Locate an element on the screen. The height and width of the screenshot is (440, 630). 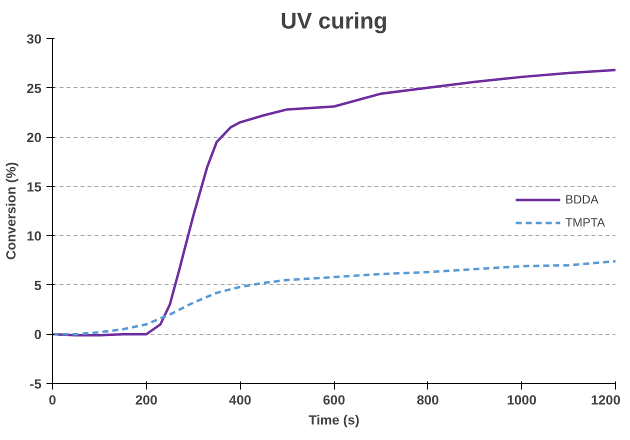
y-tick-label: 15 is located at coordinates (34, 186).